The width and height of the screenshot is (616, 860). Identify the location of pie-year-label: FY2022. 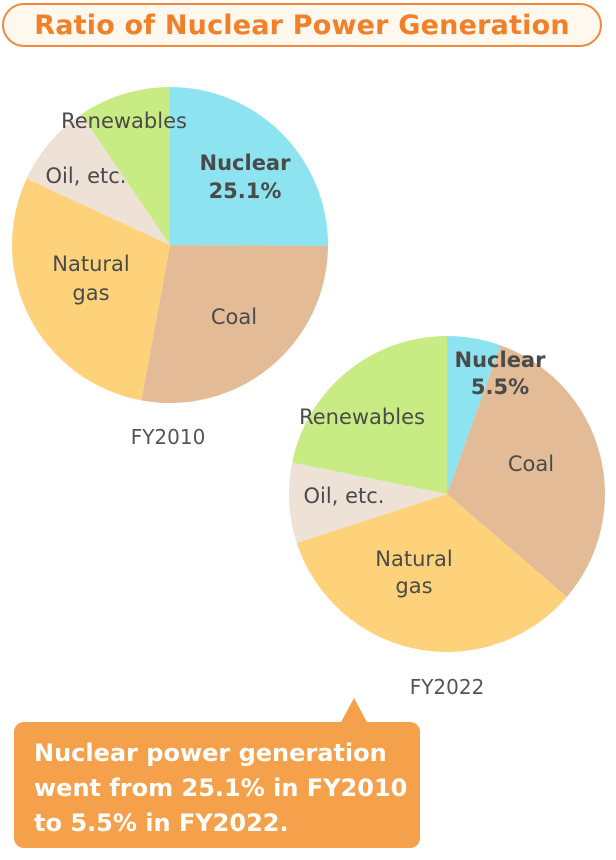
(447, 687).